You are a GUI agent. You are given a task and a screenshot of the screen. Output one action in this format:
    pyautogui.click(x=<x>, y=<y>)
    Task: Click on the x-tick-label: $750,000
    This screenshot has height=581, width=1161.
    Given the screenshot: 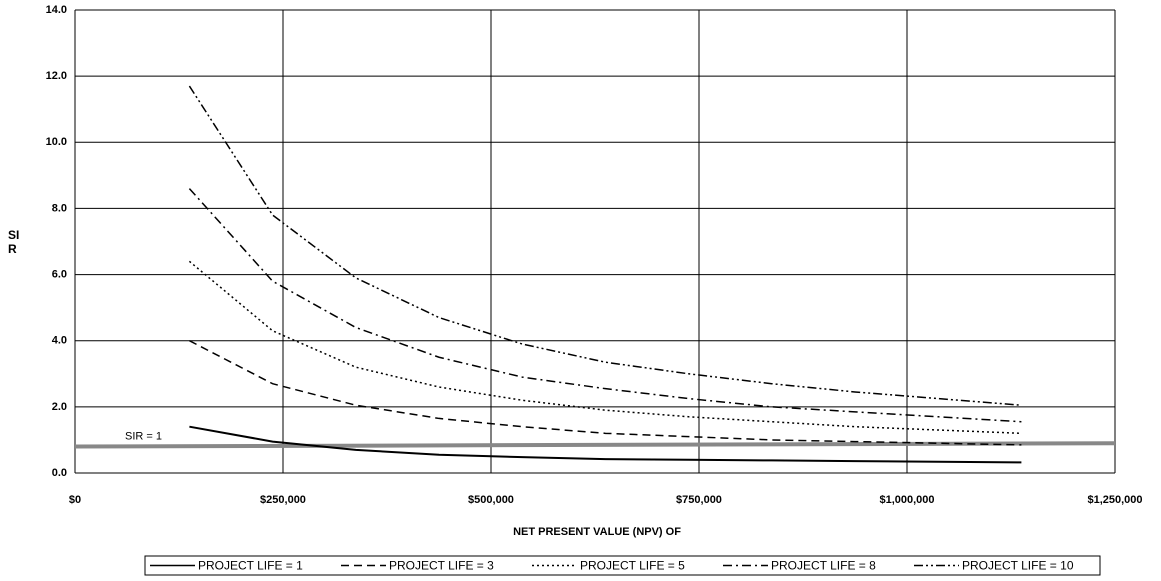 What is the action you would take?
    pyautogui.click(x=699, y=500)
    